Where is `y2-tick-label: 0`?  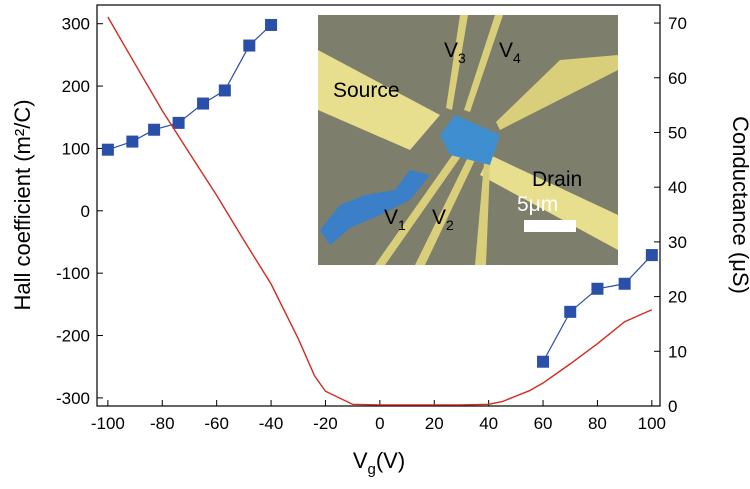 y2-tick-label: 0 is located at coordinates (672, 406).